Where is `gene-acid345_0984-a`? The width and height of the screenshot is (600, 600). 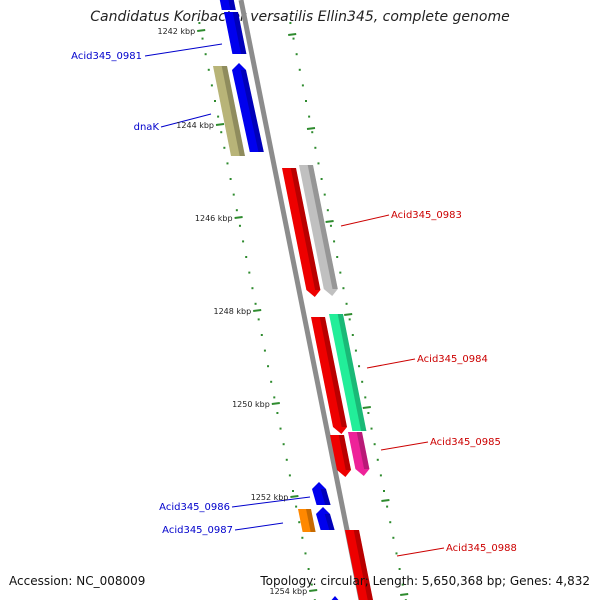
gene-acid345_0984-a is located at coordinates (329, 375).